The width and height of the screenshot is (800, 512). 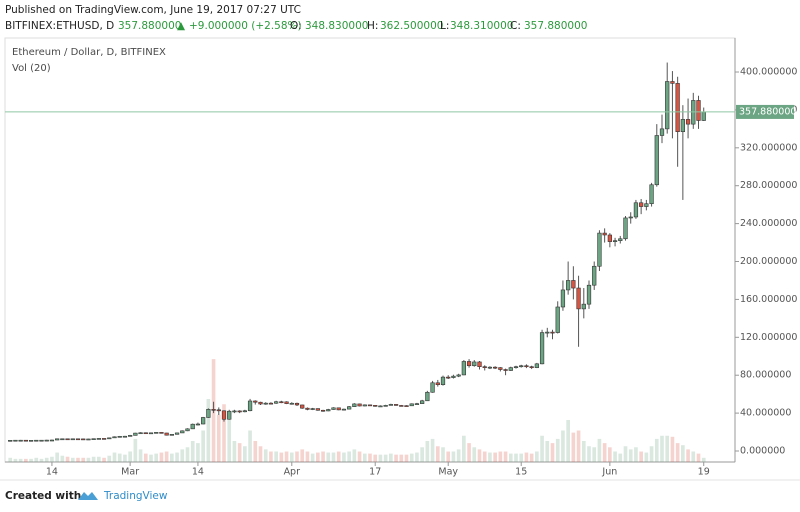 I want to click on volume-label: Vol (20), so click(x=31, y=68).